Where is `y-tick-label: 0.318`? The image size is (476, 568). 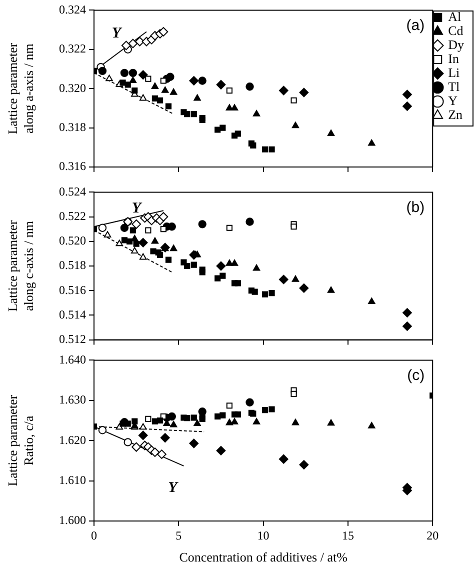 y-tick-label: 0.318 is located at coordinates (72, 127).